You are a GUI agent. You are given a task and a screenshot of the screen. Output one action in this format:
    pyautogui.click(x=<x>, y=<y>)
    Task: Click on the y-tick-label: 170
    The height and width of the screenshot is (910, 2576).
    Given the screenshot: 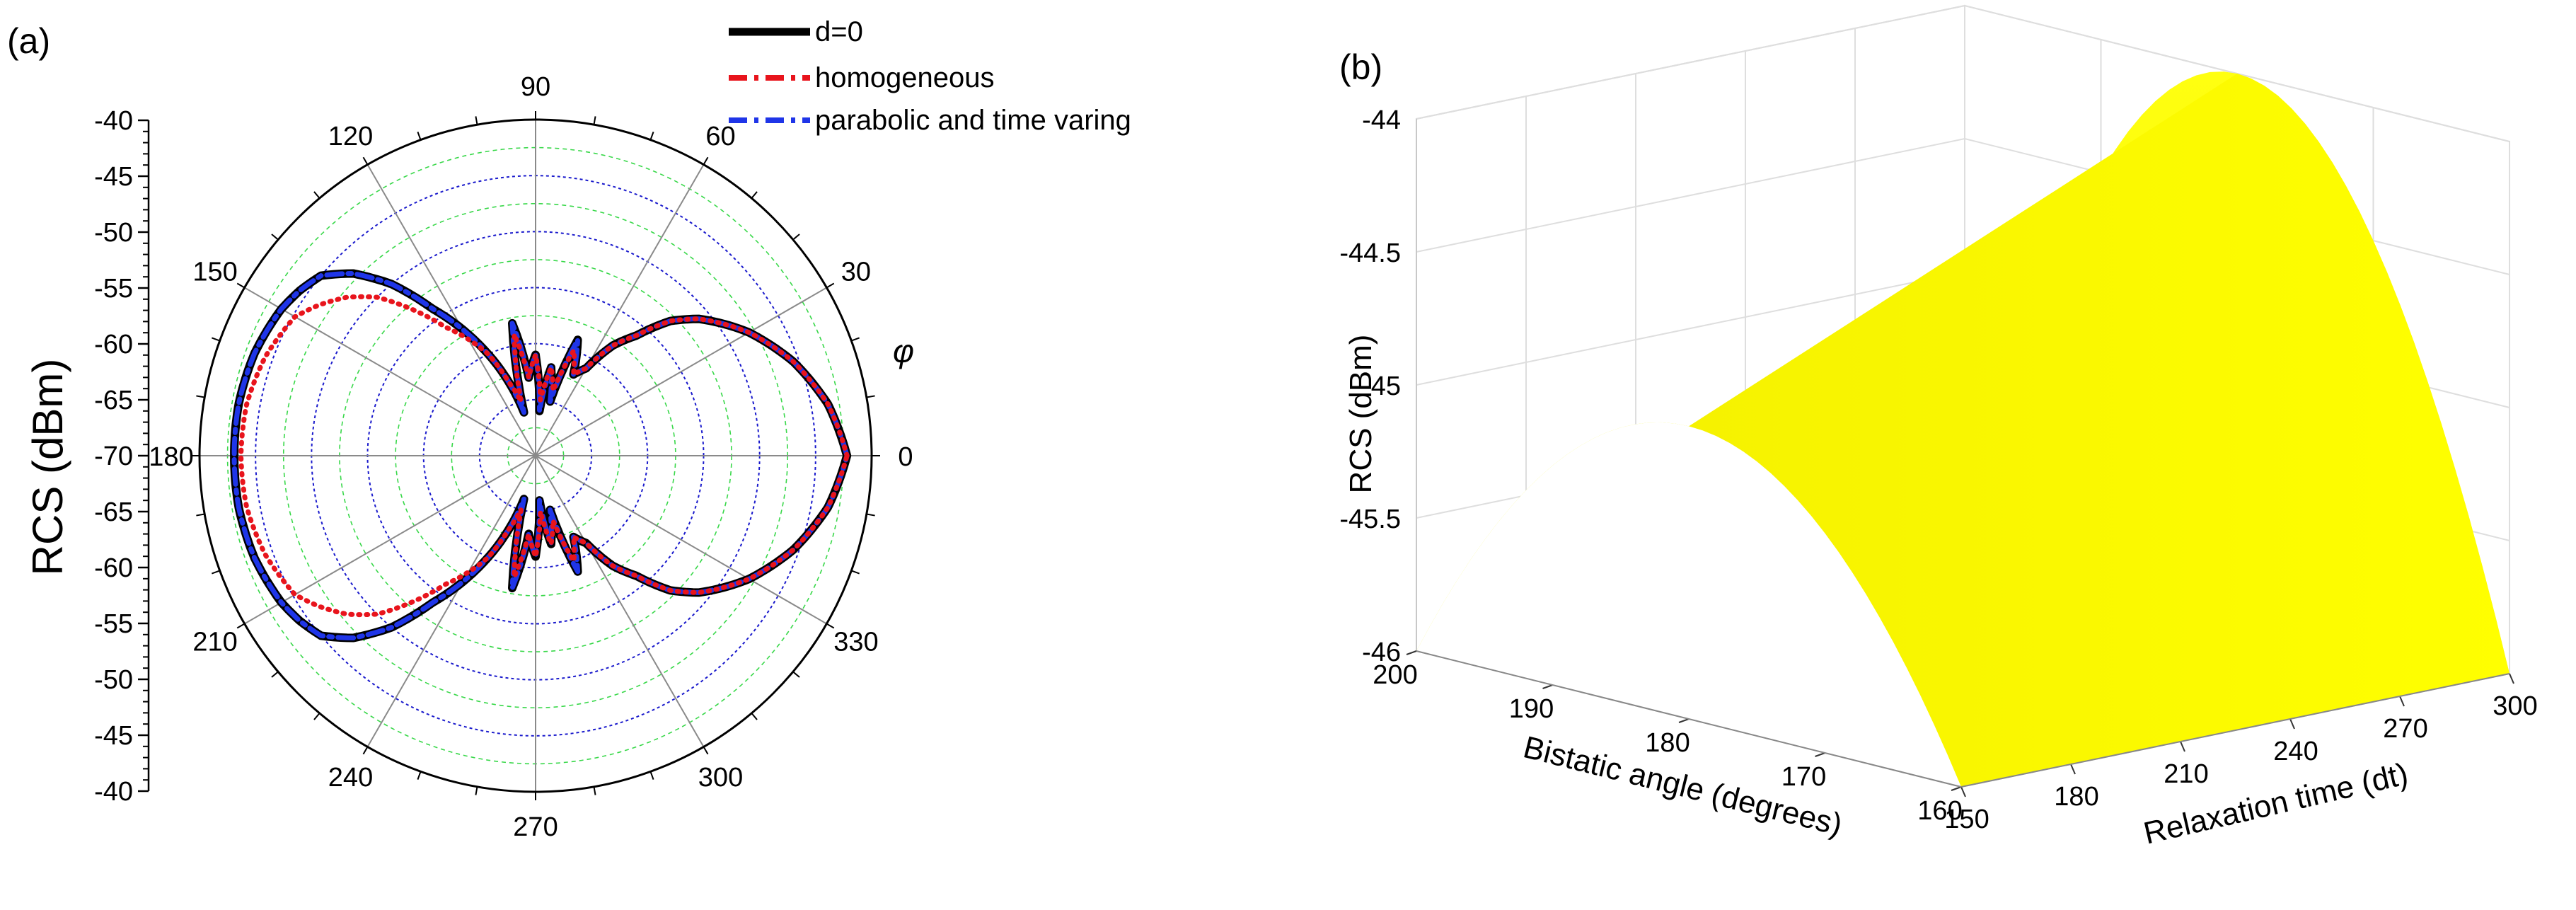 What is the action you would take?
    pyautogui.click(x=1804, y=777)
    